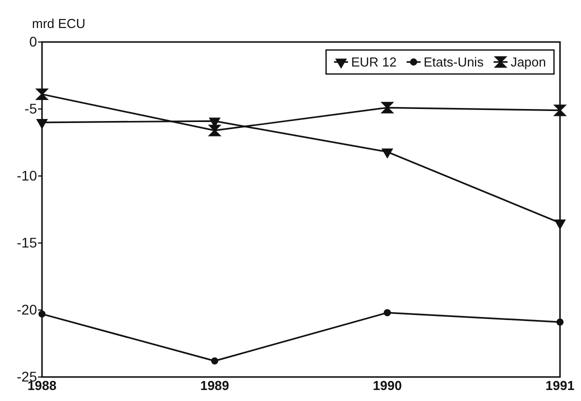 The image size is (581, 401). Describe the element at coordinates (528, 62) in the screenshot. I see `legend-label: Japon` at that location.